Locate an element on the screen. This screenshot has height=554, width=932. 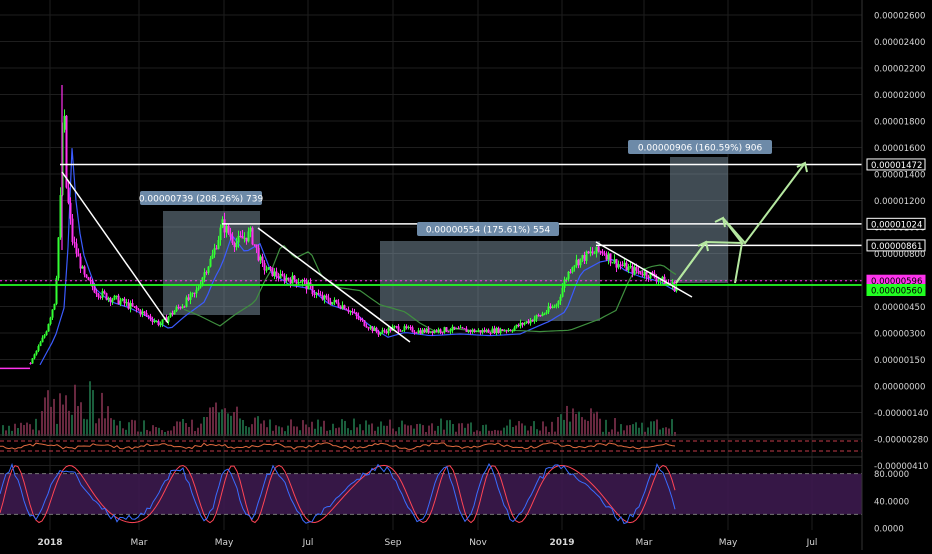
time-axis: 2018 Mar May Jul Sep Nov 2019 Mar May Jul is located at coordinates (427, 543).